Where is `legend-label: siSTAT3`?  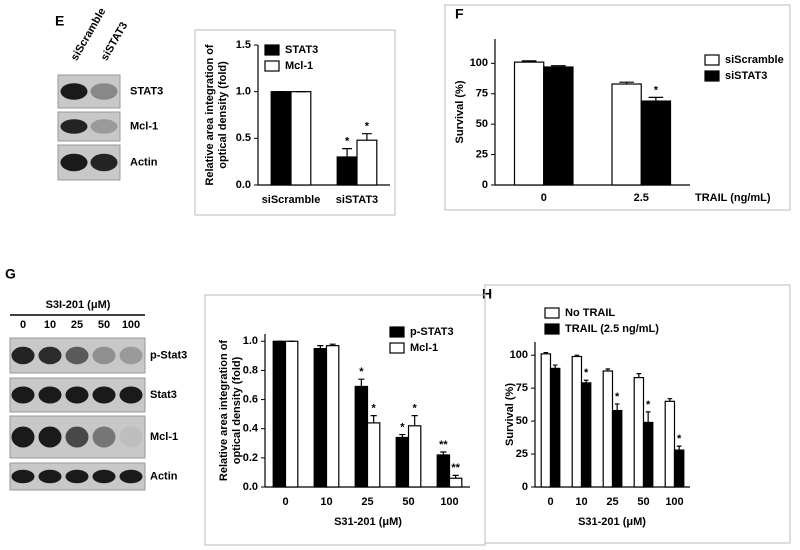 legend-label: siSTAT3 is located at coordinates (746, 76).